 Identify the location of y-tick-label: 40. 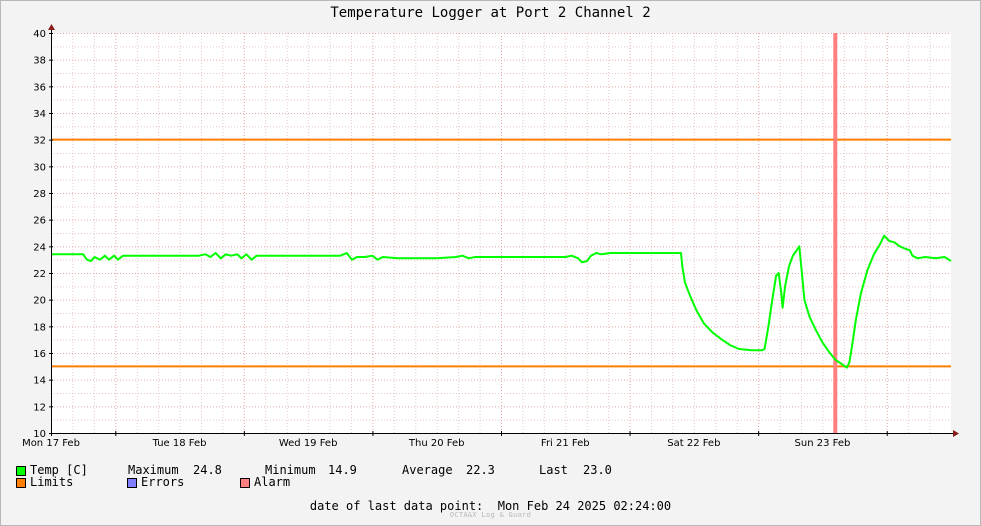
(39, 34).